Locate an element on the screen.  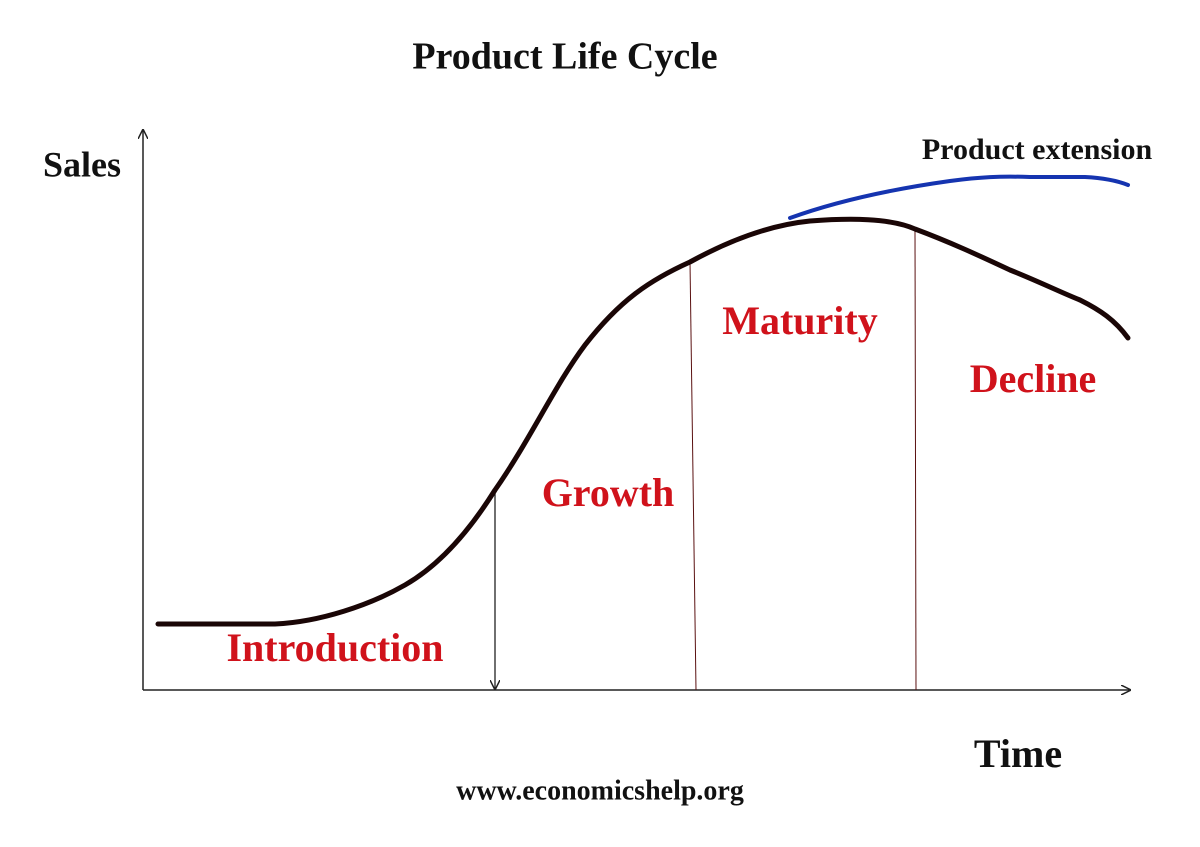
footer: www.economicshelp.org is located at coordinates (600, 790).